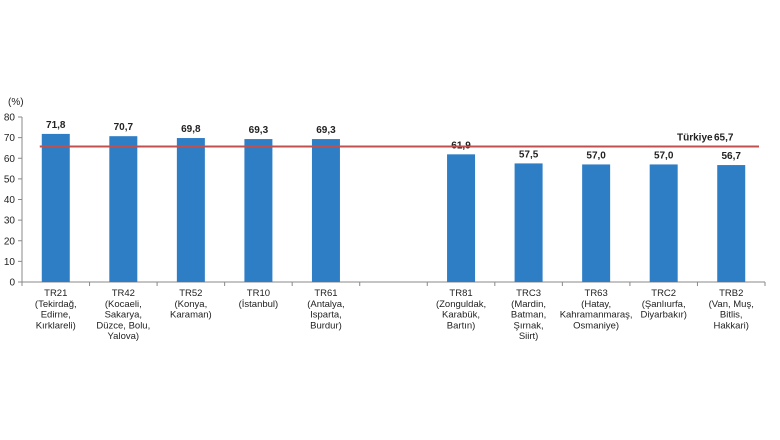 The width and height of the screenshot is (780, 440). I want to click on y-axis: 0 10 20 30 40 50 60 70 80, so click(13, 201).